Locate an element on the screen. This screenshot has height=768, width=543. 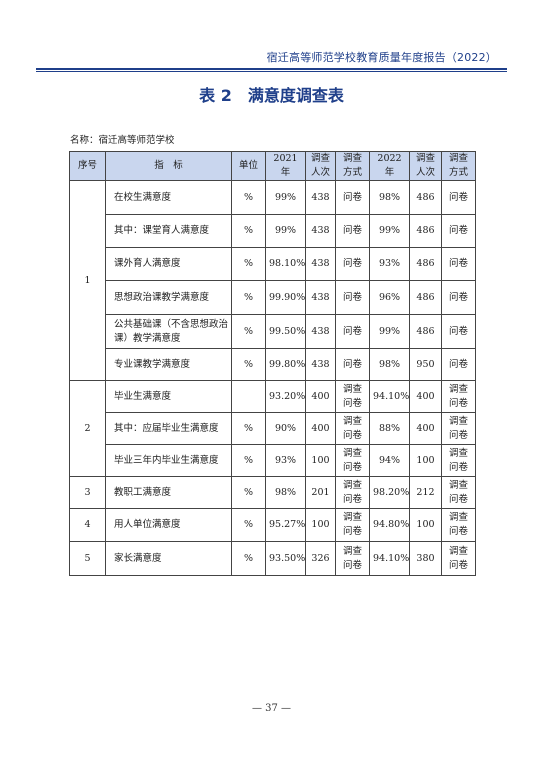
indicator-cell: 课外育人满意度 is located at coordinates (168, 264).